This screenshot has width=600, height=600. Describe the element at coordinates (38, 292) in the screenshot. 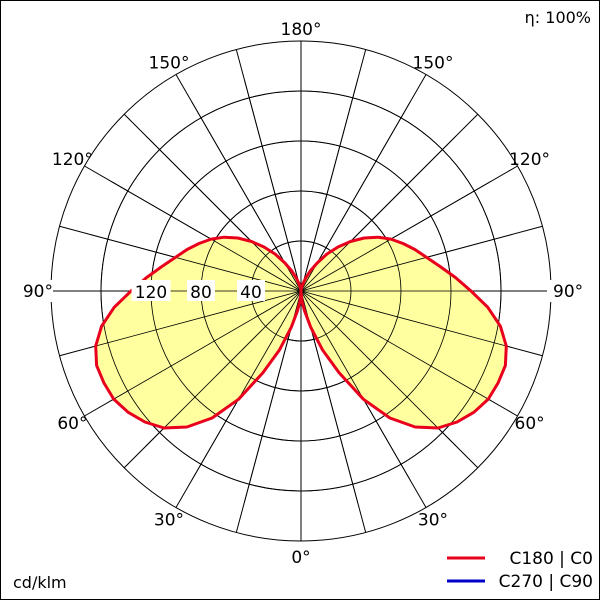

I see `angle-label-90-left: 90°` at that location.